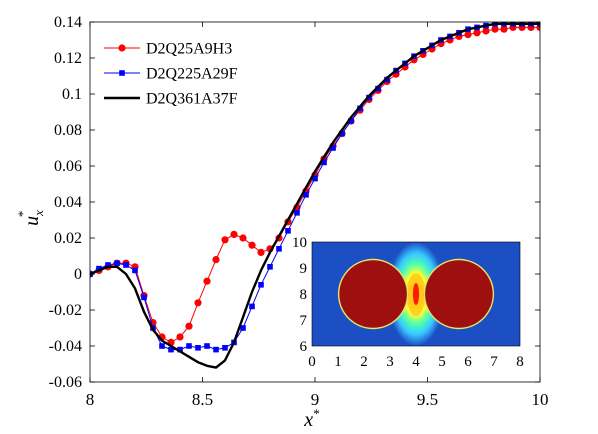  What do you see at coordinates (192, 99) in the screenshot?
I see `legend-label: D2Q361A37F` at bounding box center [192, 99].